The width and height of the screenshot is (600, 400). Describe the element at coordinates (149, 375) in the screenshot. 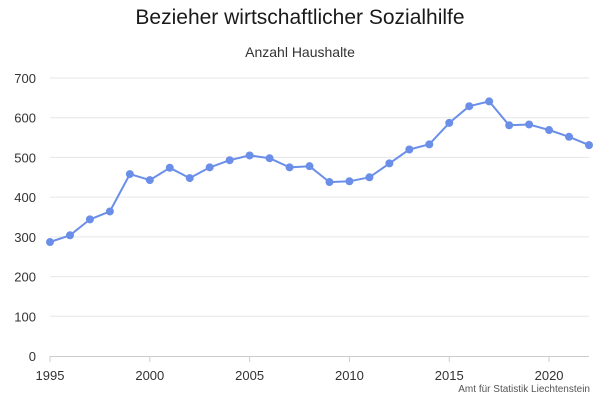

I see `x-tick-2000: 2000` at that location.